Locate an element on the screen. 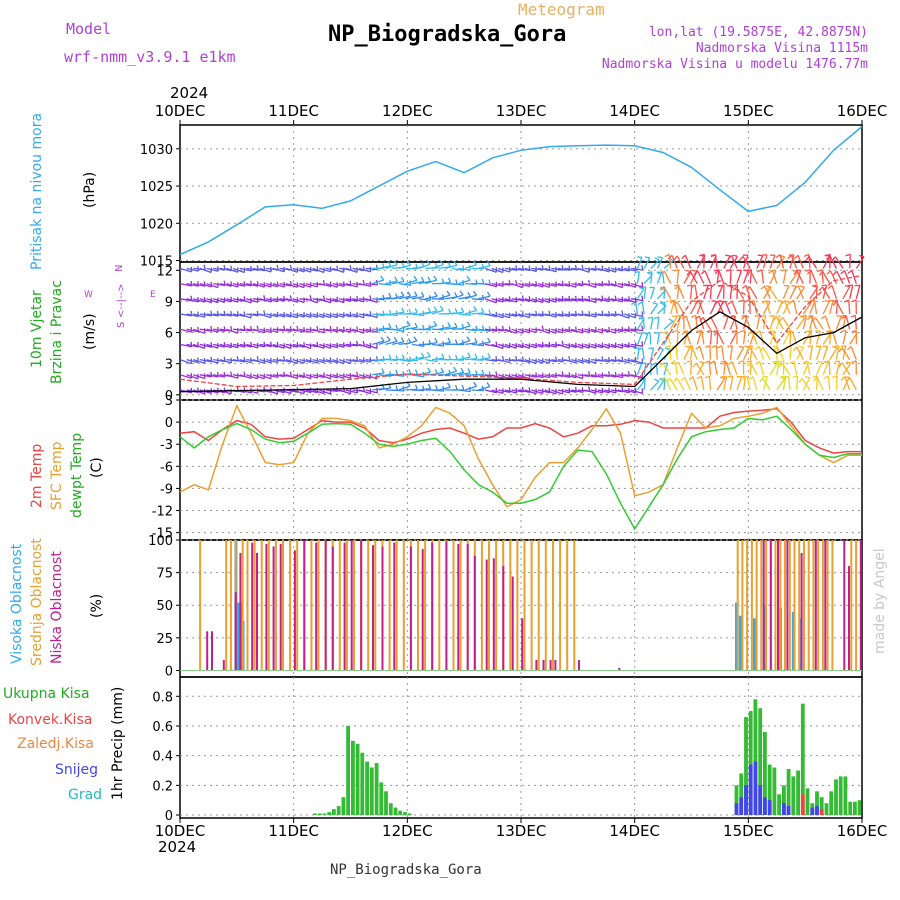  elevation-label: Nadmorska Visina 1115m is located at coordinates (781, 48).